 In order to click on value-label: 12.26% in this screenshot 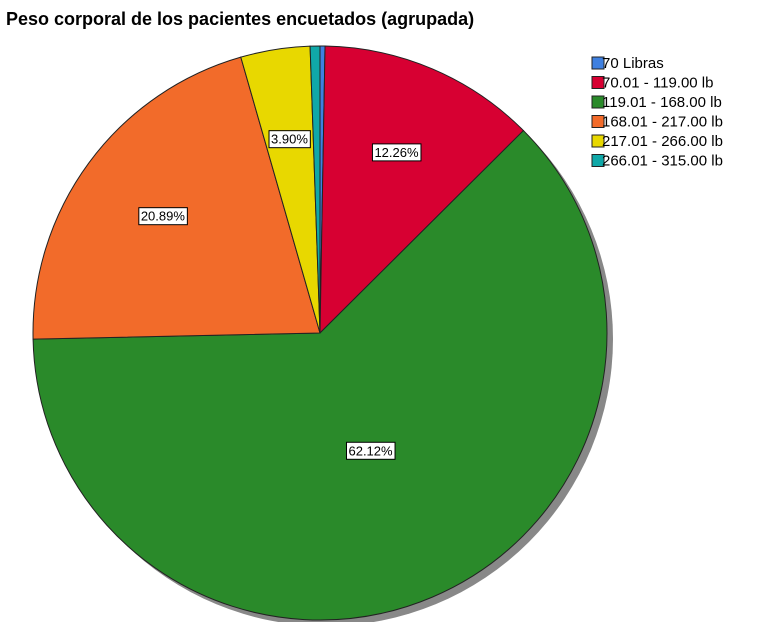, I will do `click(396, 152)`.